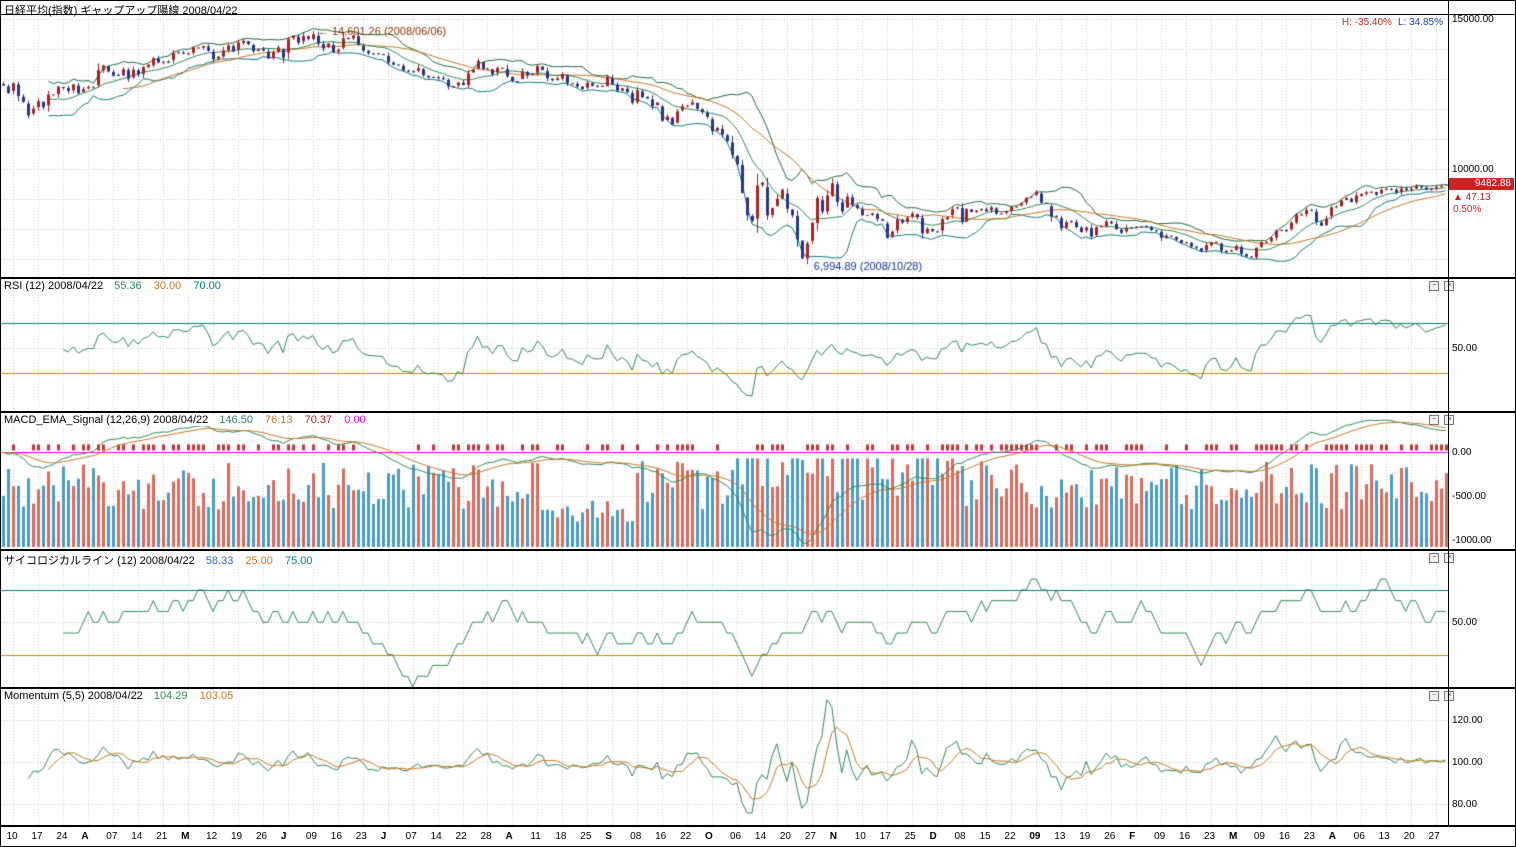 This screenshot has width=1516, height=847. I want to click on rsi-upper-ref-value: 70.00, so click(207, 286).